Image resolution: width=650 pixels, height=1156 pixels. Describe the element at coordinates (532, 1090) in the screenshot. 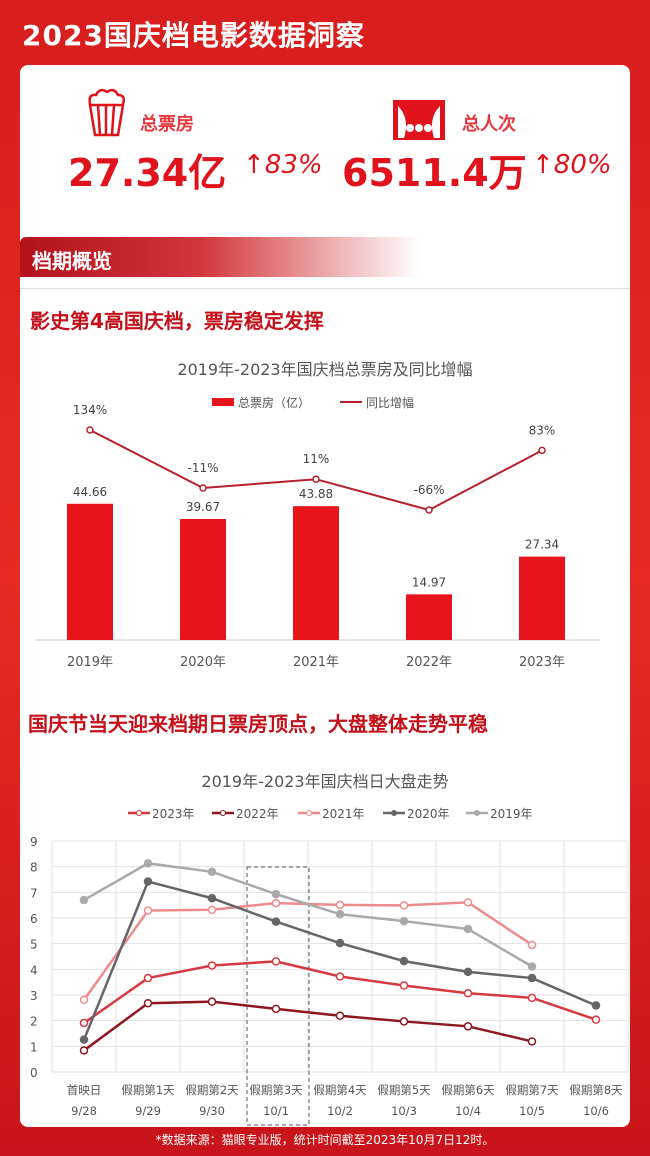

I see `x-tick-label: 假期第7天` at that location.